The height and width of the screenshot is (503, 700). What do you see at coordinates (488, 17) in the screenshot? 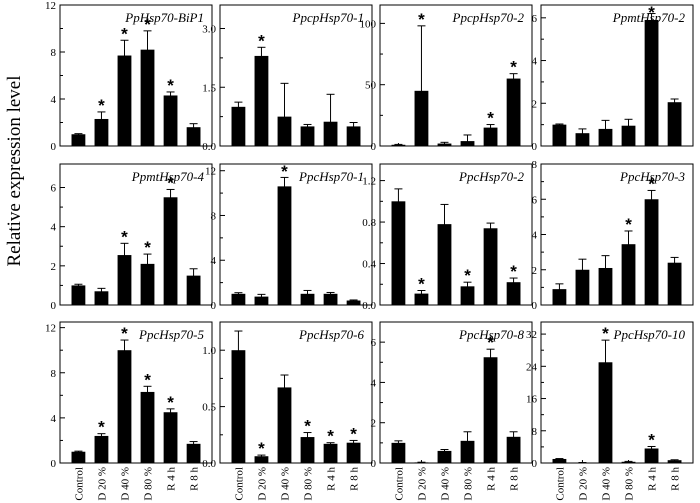
I see `panel-title: PpcpHsp70-2` at bounding box center [488, 17].